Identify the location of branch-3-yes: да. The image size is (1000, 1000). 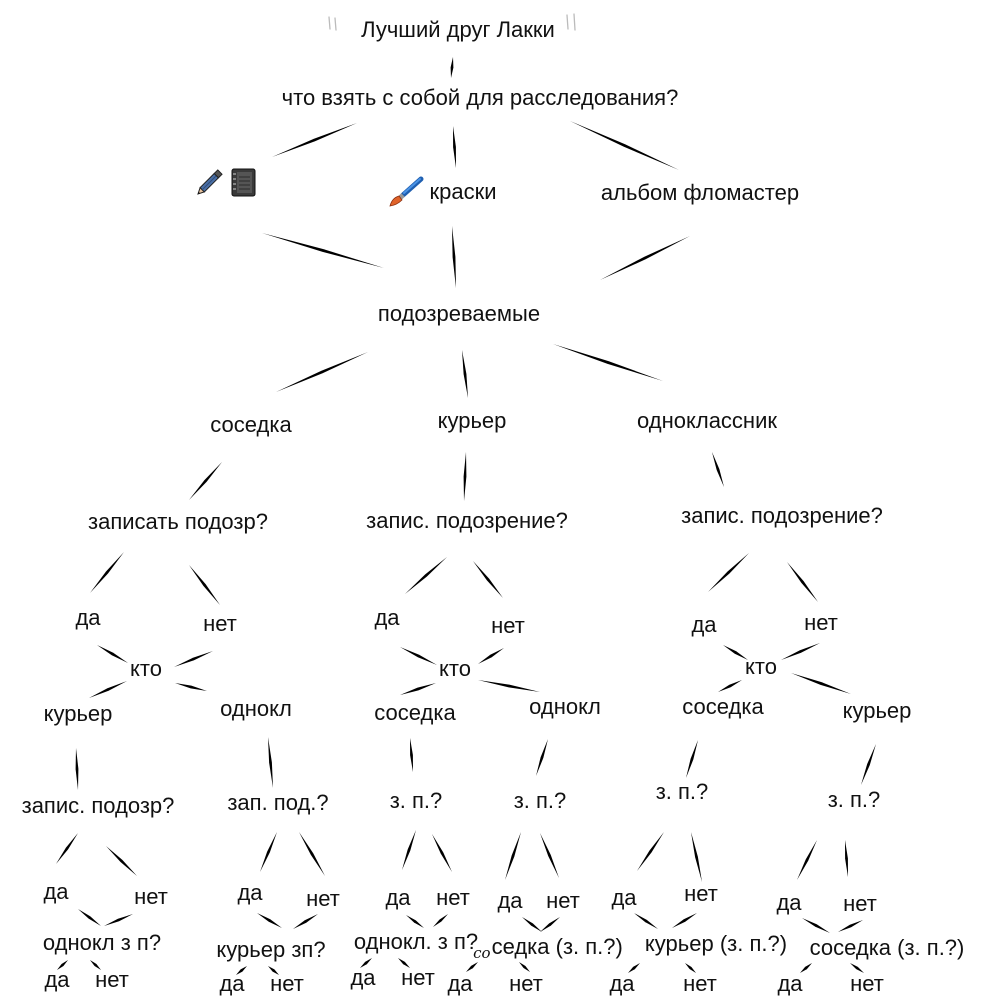
(704, 624).